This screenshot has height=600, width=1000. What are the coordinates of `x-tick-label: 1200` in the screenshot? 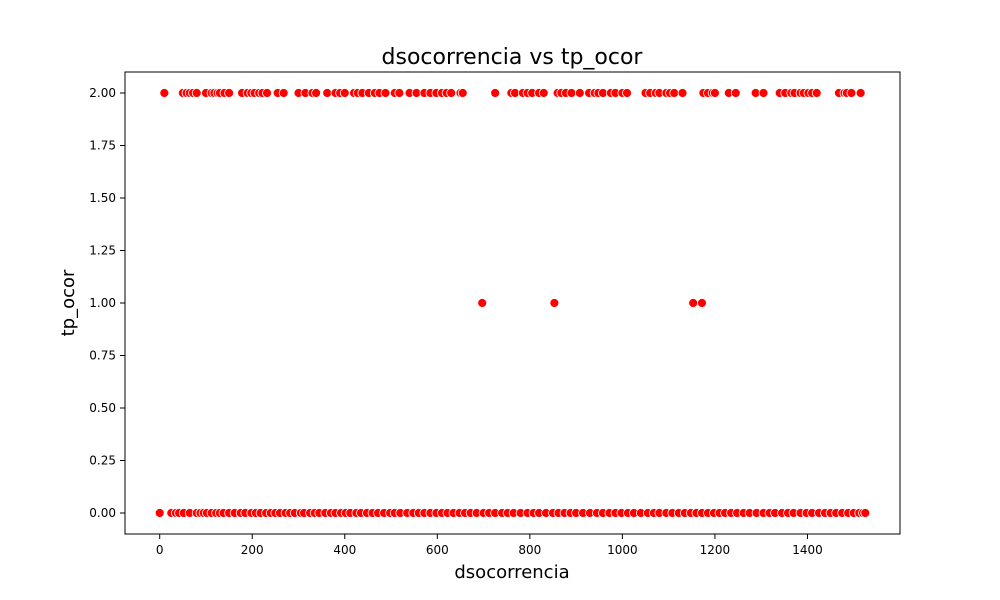 It's located at (715, 550).